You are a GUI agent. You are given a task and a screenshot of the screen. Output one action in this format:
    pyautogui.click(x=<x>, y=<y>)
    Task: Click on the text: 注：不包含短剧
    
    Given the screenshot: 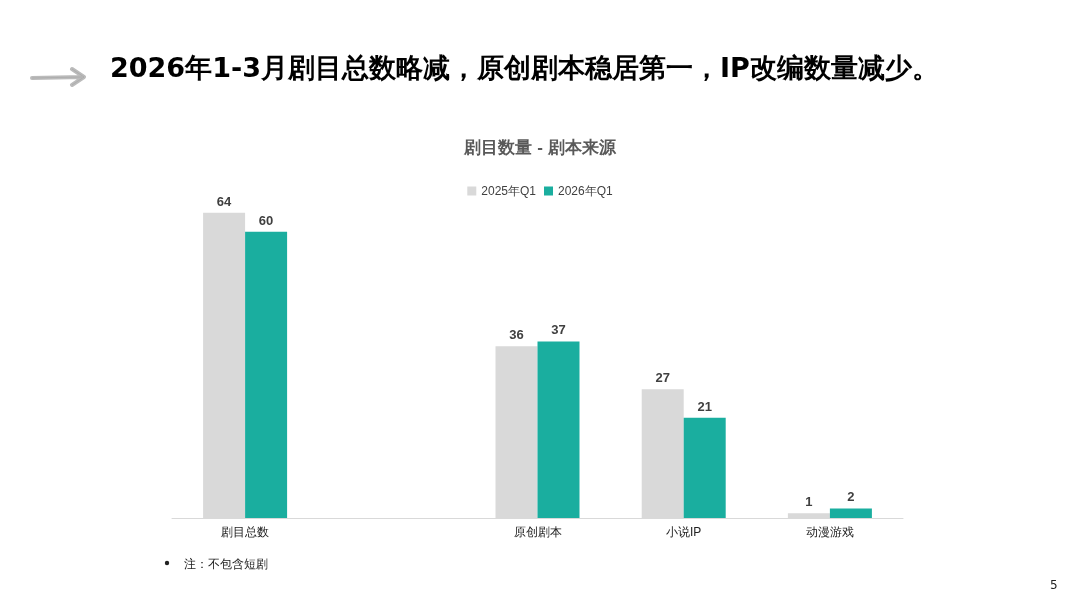 What is the action you would take?
    pyautogui.click(x=226, y=564)
    